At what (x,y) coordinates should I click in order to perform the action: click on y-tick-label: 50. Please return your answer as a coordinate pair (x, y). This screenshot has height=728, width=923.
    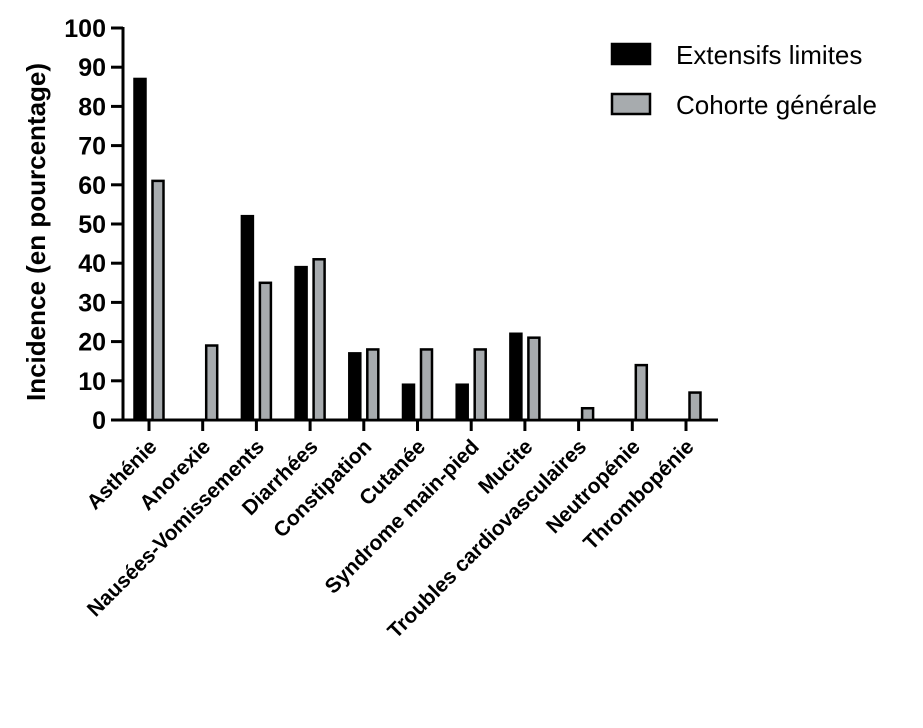
    Looking at the image, I should click on (92, 225).